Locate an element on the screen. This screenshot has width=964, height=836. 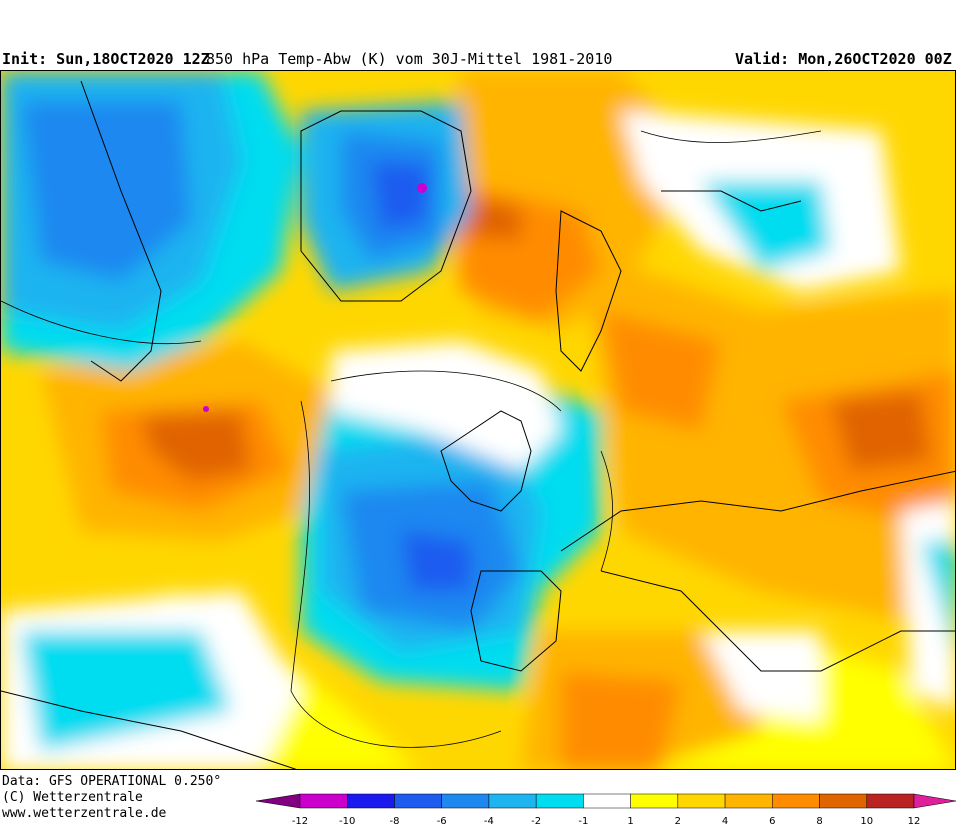
legend-tick-label: 4 is located at coordinates (725, 821).